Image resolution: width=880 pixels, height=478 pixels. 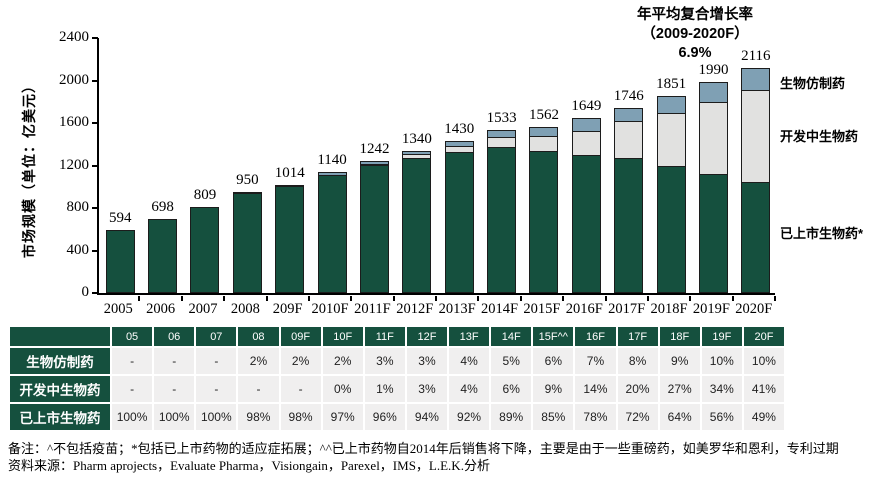 What do you see at coordinates (118, 309) in the screenshot?
I see `x-tick-label: 2005` at bounding box center [118, 309].